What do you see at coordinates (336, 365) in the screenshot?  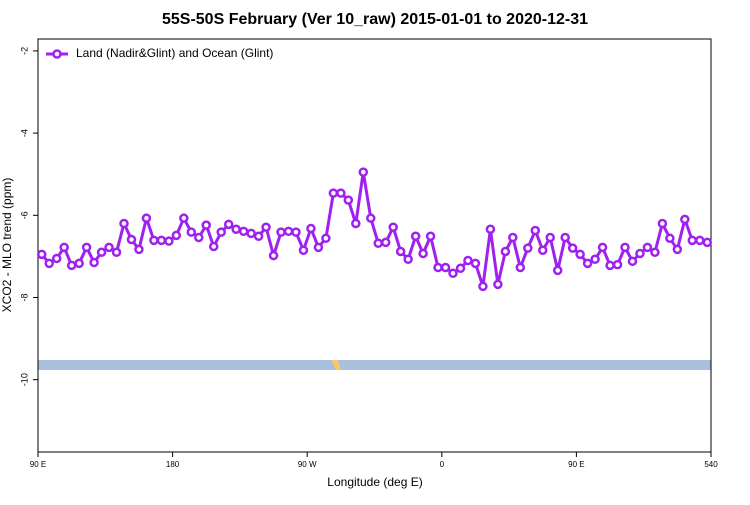 I see `surface-patch` at bounding box center [336, 365].